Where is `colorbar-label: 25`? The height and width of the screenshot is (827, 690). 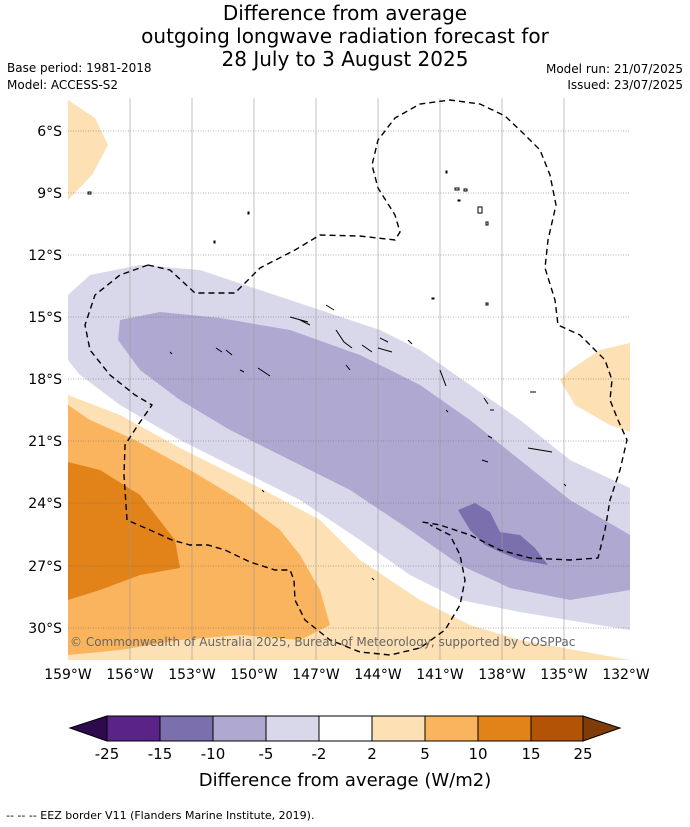 colorbar-label: 25 is located at coordinates (583, 754).